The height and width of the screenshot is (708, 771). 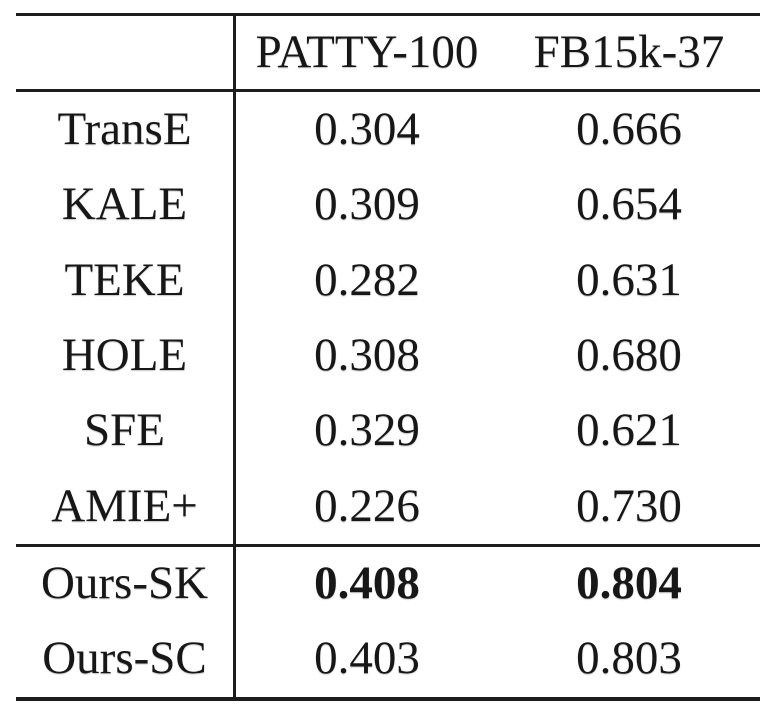 I want to click on value-cell-best: 0.804, so click(x=629, y=582).